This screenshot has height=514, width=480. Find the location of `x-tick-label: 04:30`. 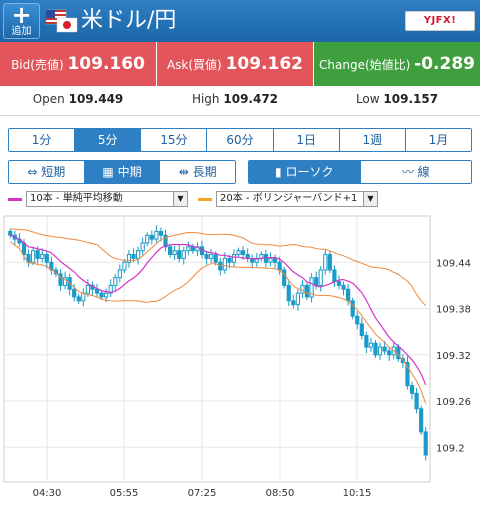

x-tick-label: 04:30 is located at coordinates (47, 493).